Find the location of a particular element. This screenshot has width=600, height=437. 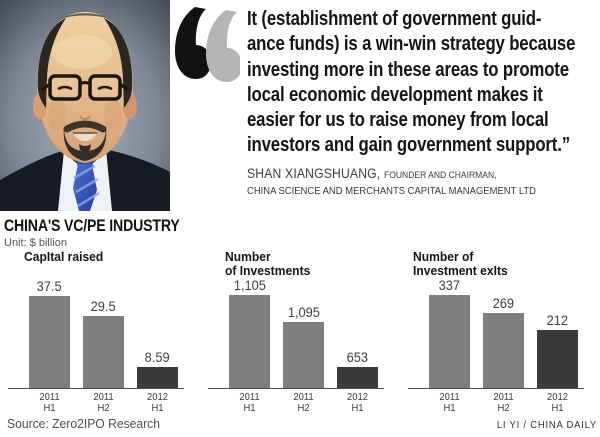

plot-area: 37.5 29.5 8.59 is located at coordinates (96, 333).